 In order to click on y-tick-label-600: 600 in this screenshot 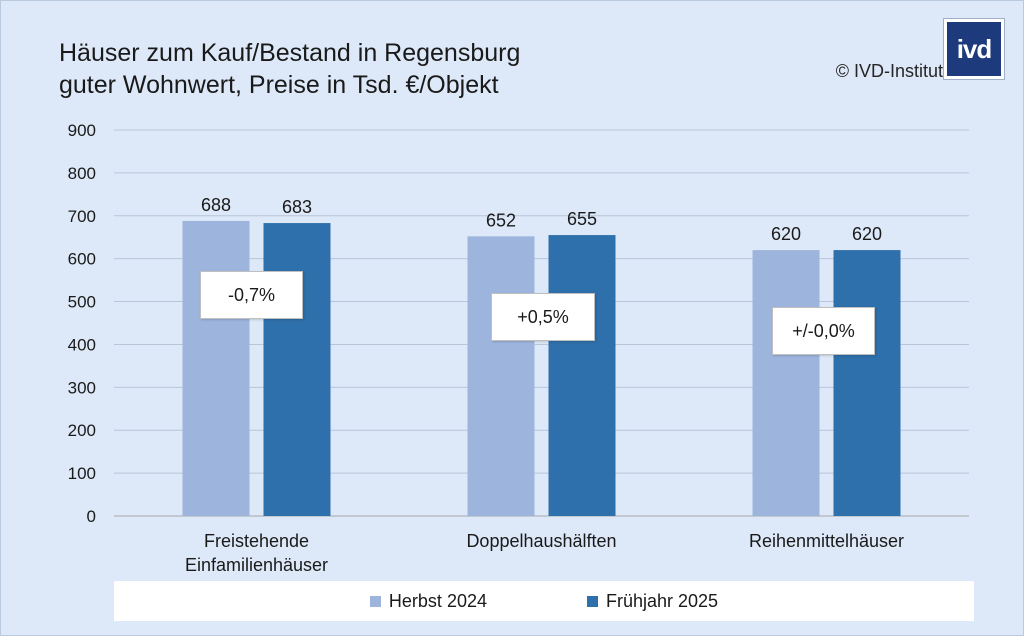, I will do `click(82, 259)`.